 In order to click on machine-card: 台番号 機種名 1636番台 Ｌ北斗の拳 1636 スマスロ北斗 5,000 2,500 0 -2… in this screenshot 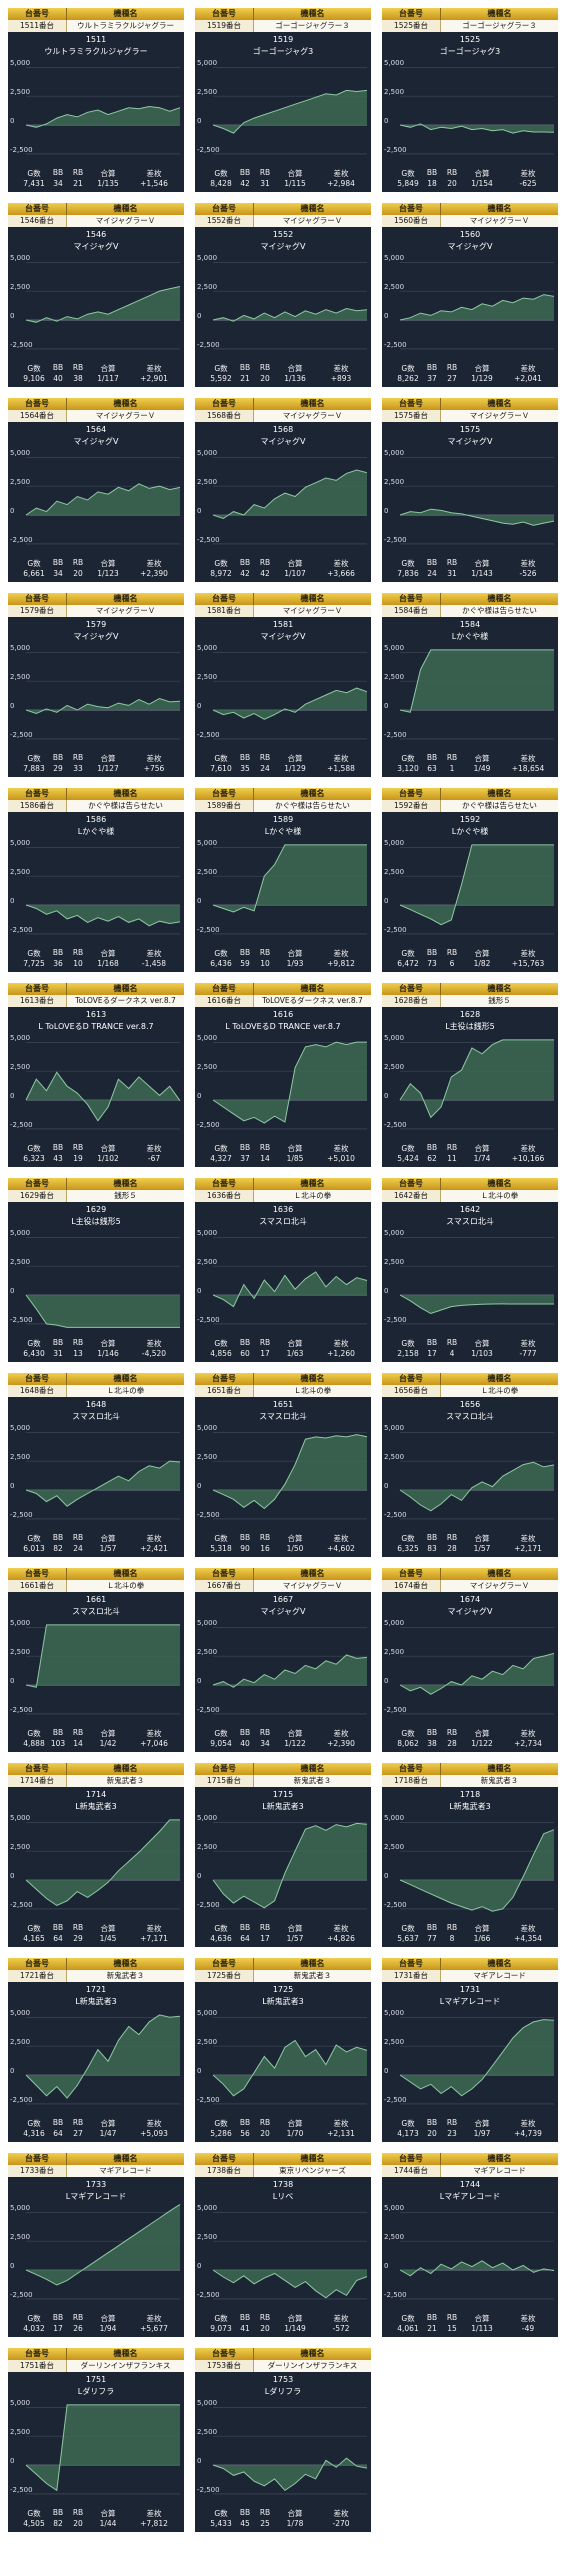, I will do `click(283, 1270)`.